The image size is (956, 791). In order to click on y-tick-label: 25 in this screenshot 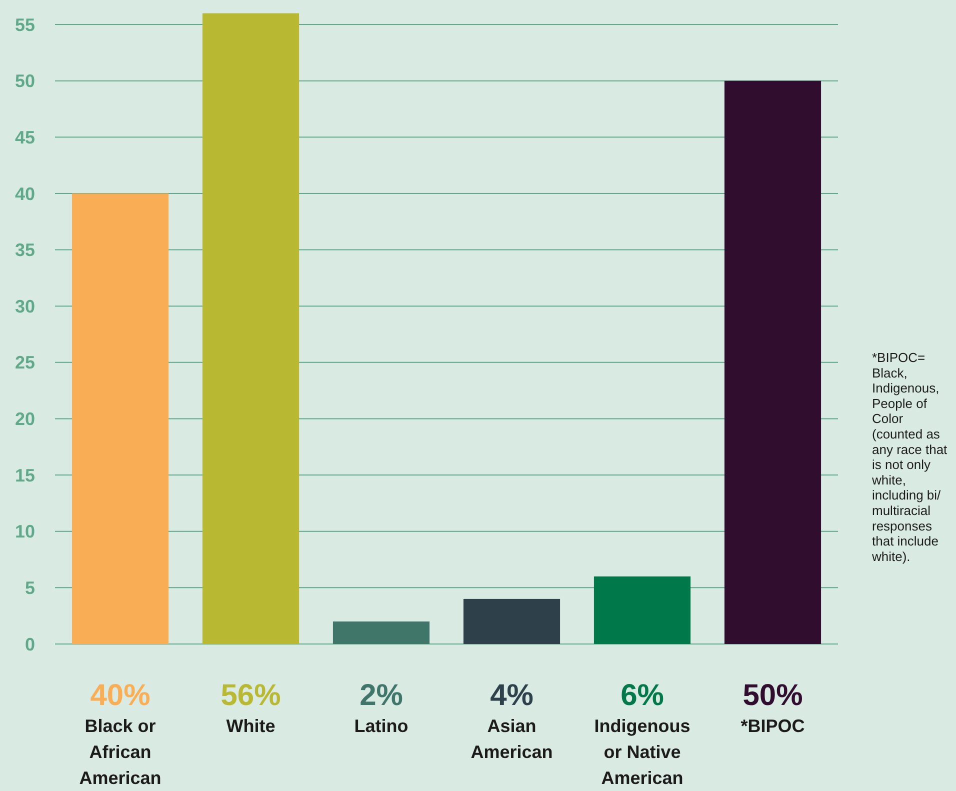, I will do `click(24, 362)`.